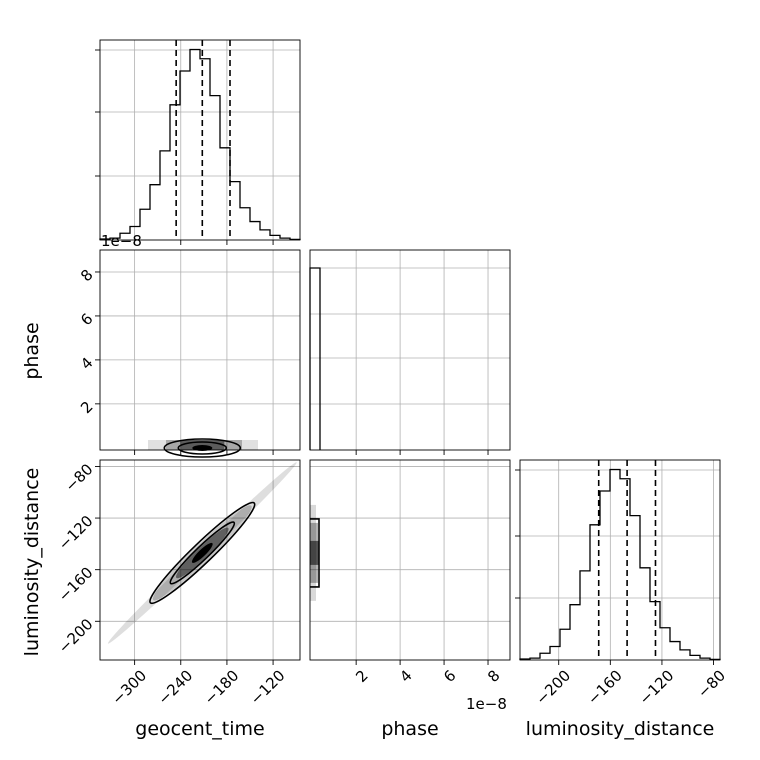 Image resolution: width=760 pixels, height=760 pixels. What do you see at coordinates (409, 729) in the screenshot?
I see `xlabel-phase: phase` at bounding box center [409, 729].